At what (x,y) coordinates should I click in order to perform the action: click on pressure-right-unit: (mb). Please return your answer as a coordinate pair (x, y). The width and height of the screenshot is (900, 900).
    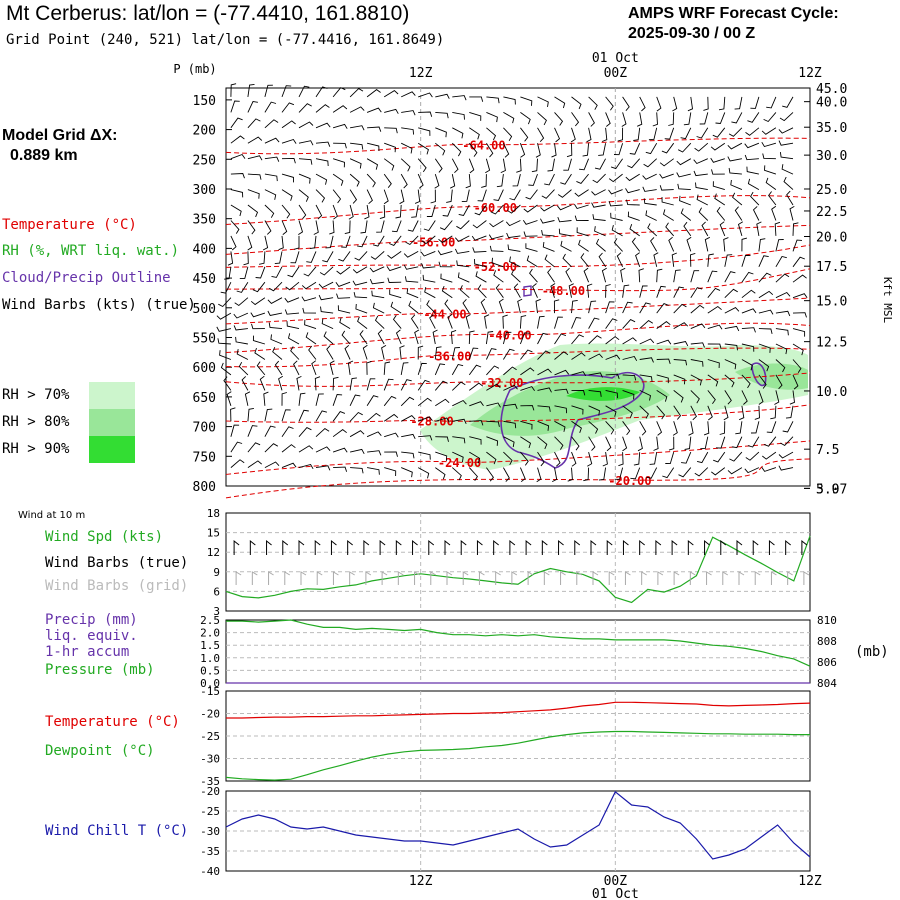
    Looking at the image, I should click on (872, 652).